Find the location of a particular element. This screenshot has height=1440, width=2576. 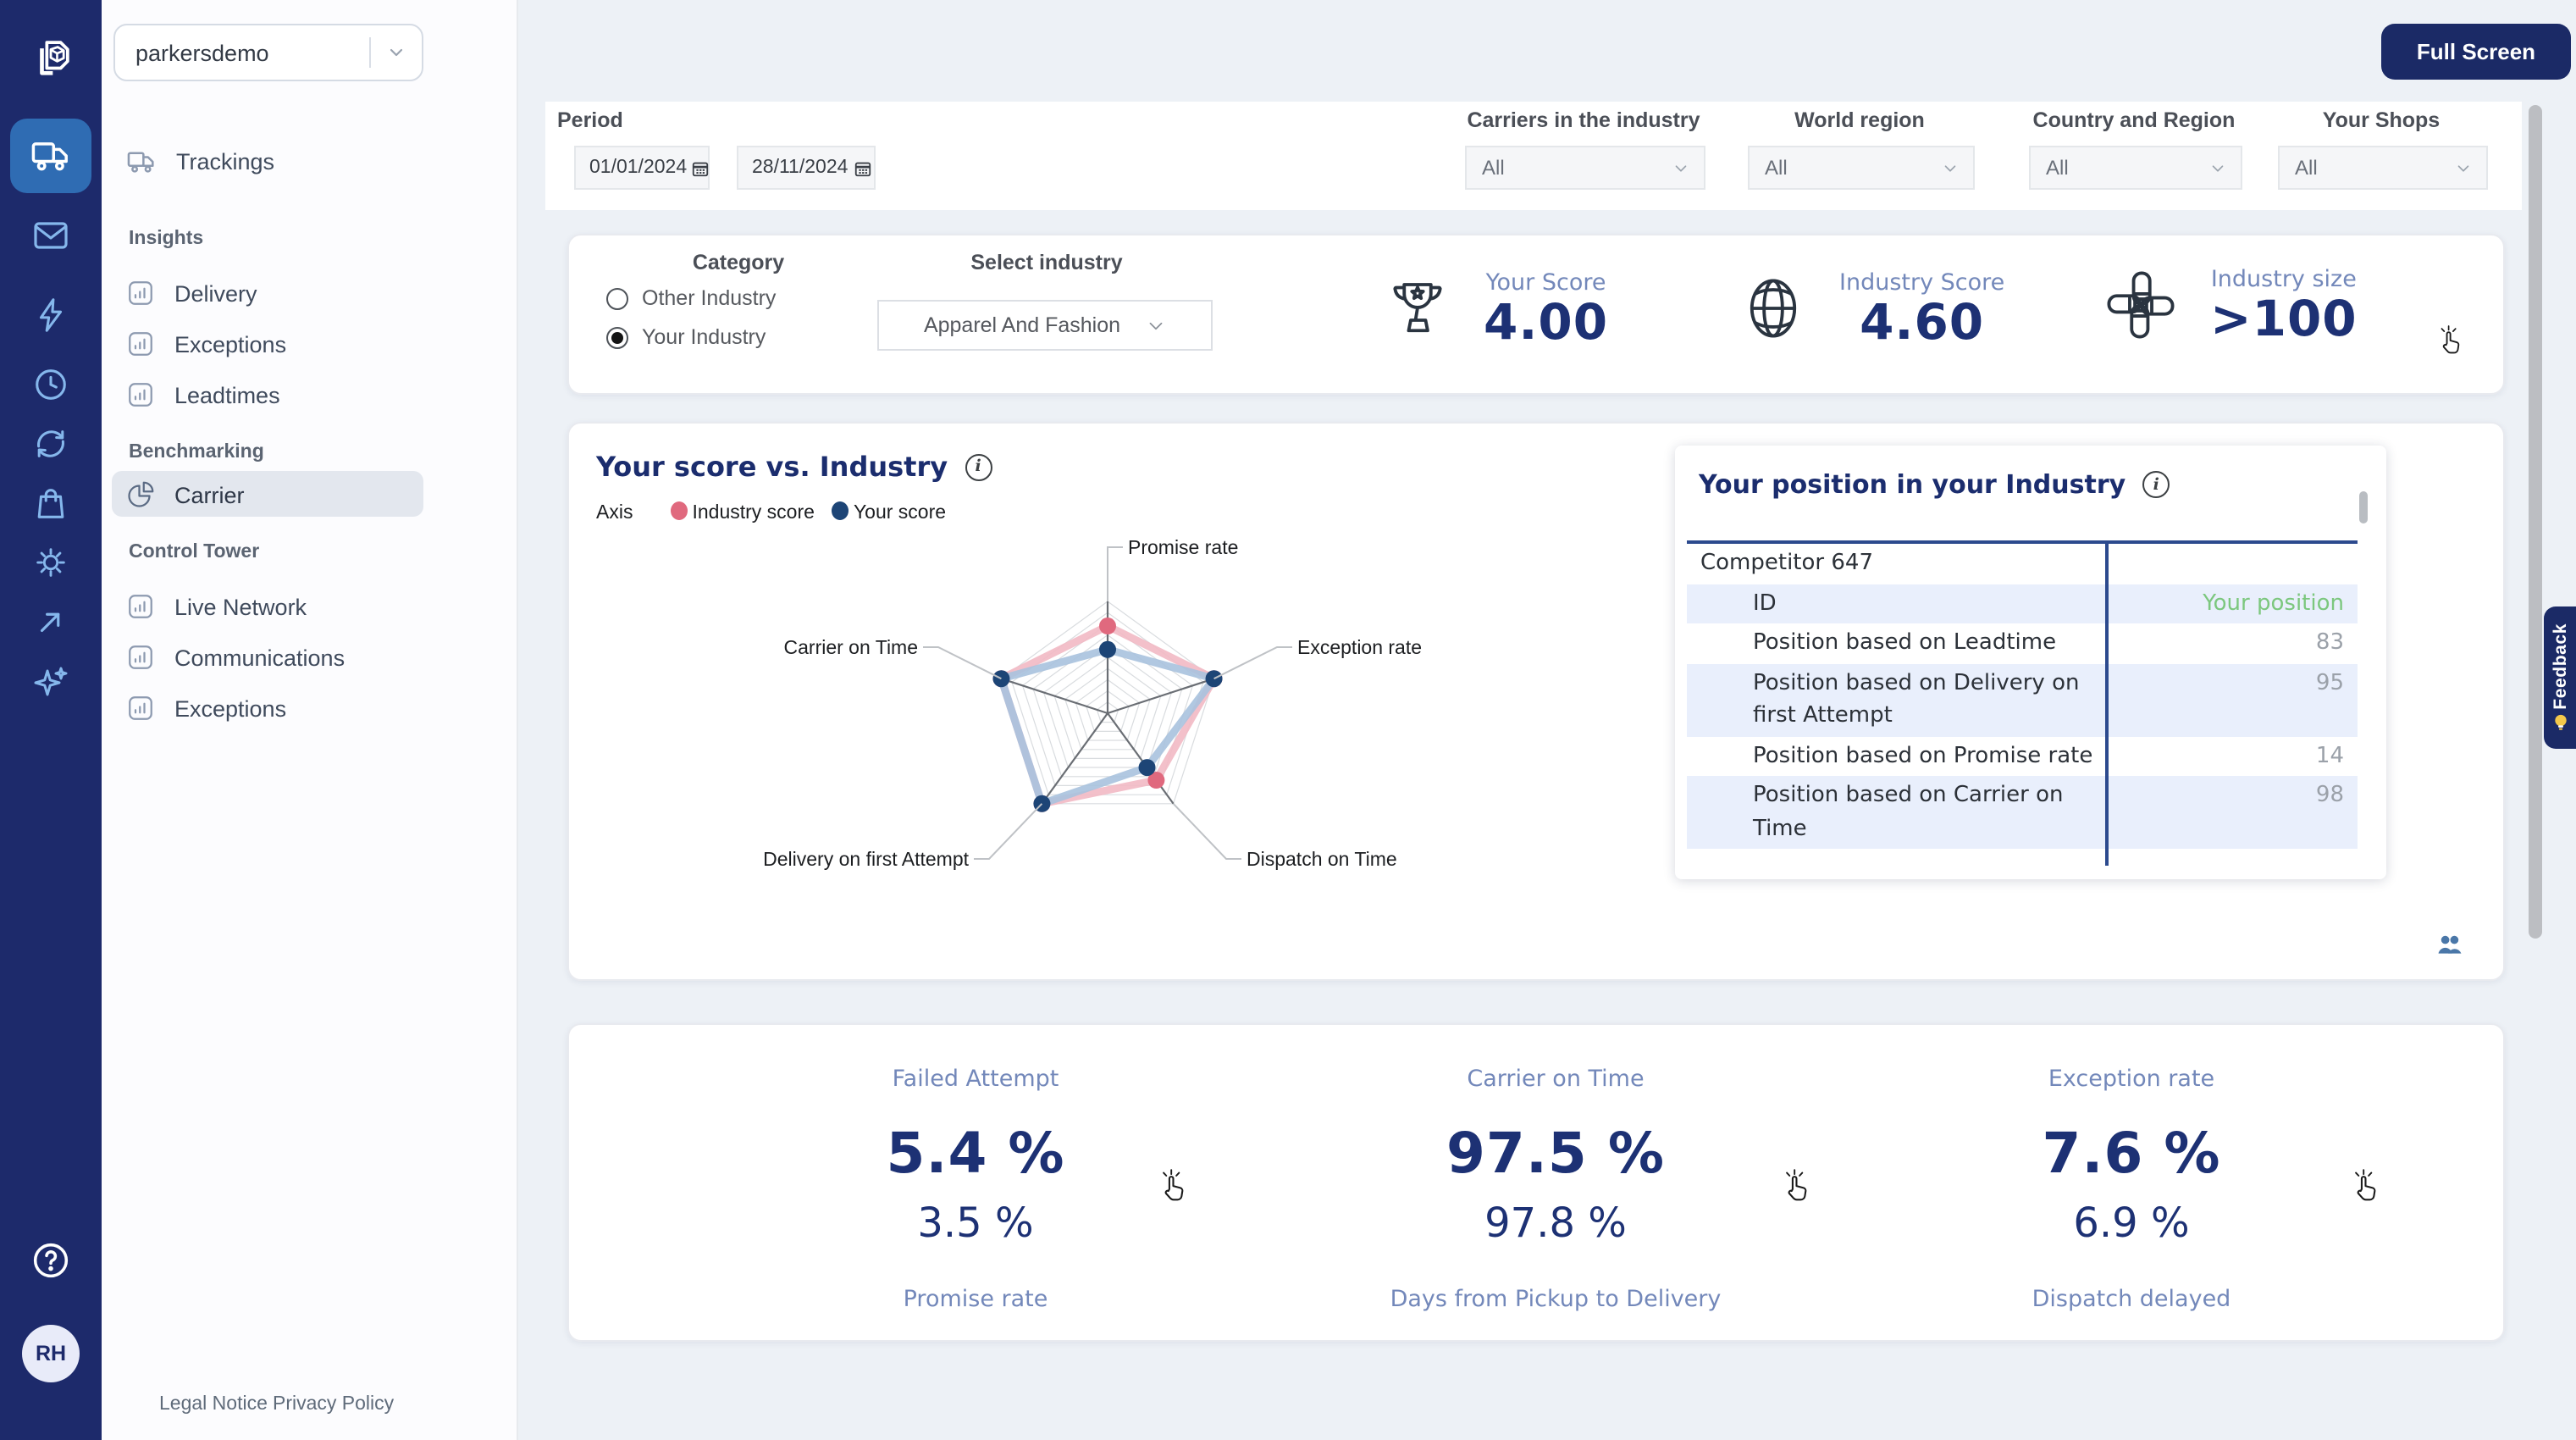

legend-your-score: Your score is located at coordinates (889, 512).